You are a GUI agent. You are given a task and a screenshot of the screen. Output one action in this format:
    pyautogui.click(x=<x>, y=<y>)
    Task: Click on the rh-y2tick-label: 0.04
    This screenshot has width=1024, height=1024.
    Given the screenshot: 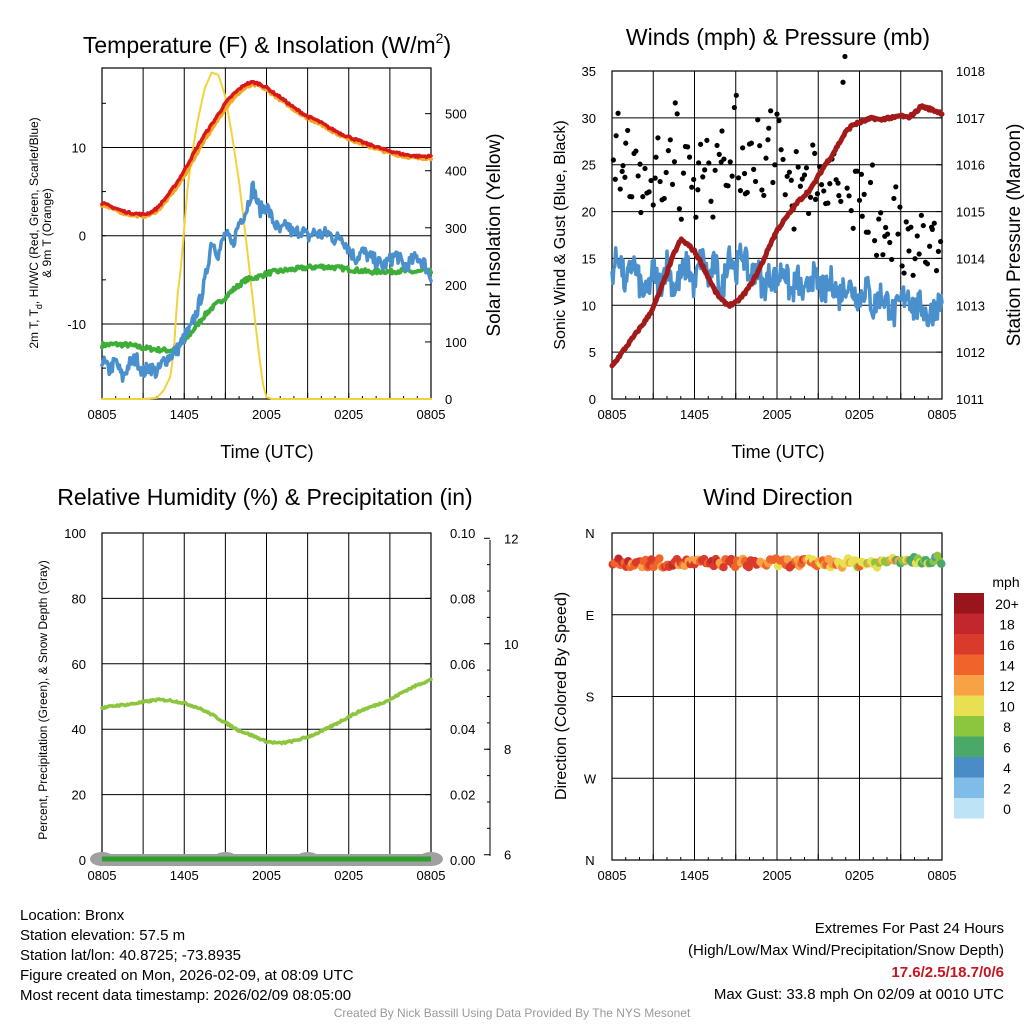 What is the action you would take?
    pyautogui.click(x=462, y=729)
    